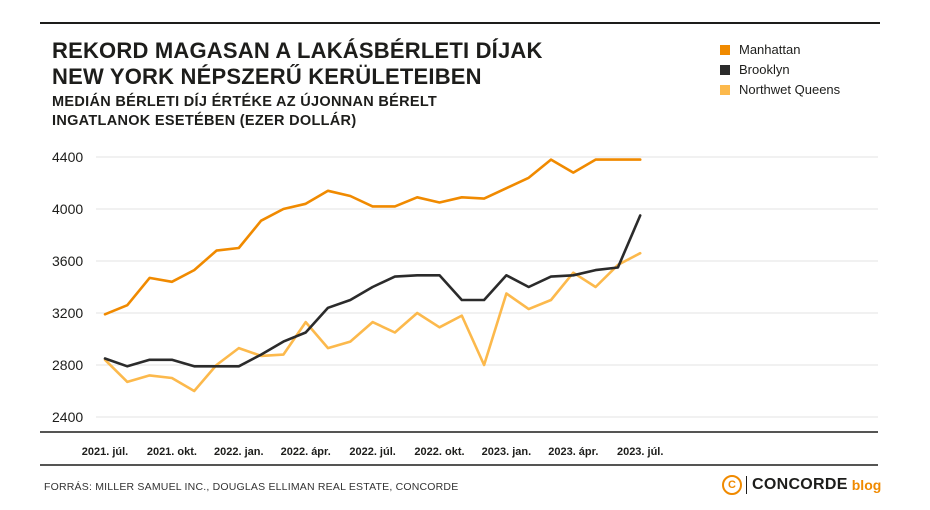 The height and width of the screenshot is (510, 930). I want to click on legend-item-manhattan: Manhattan, so click(780, 50).